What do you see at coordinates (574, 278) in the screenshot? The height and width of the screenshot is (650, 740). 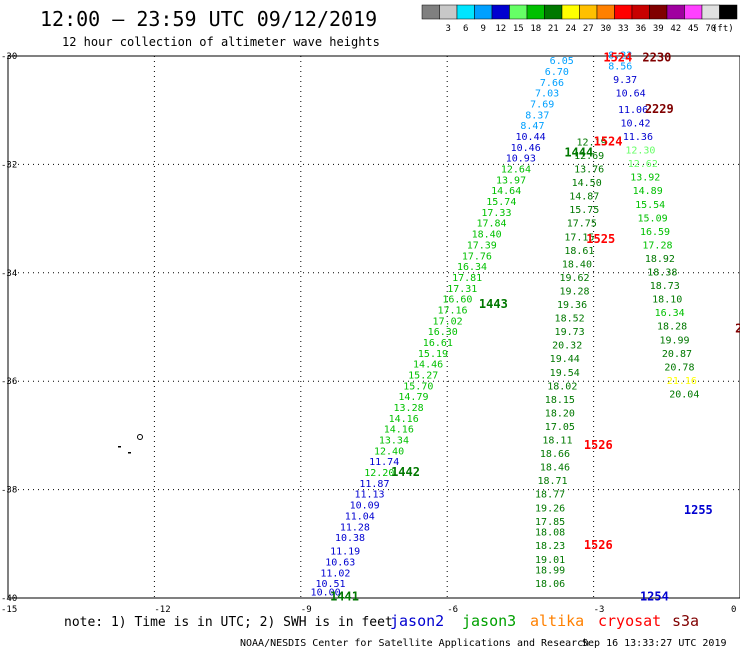 I see `wave-height-label: 19.62` at bounding box center [574, 278].